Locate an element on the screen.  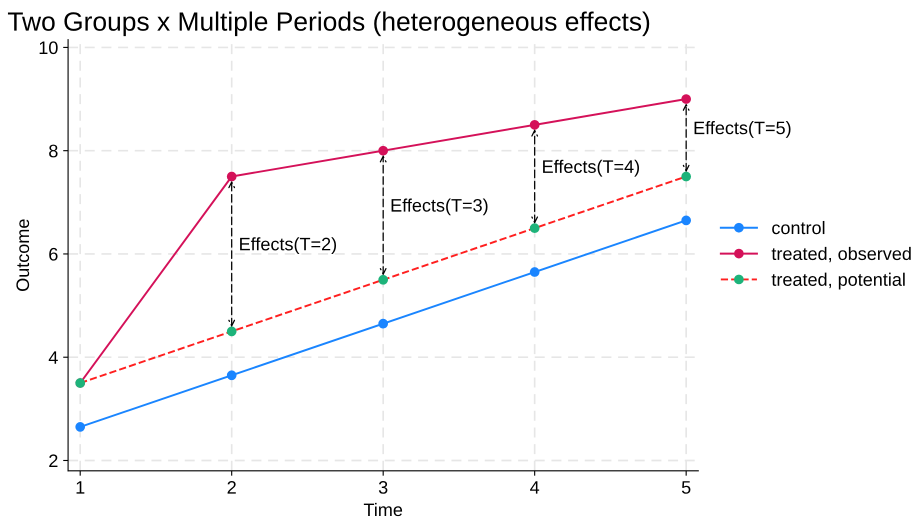
x-axis-title: Time is located at coordinates (383, 509).